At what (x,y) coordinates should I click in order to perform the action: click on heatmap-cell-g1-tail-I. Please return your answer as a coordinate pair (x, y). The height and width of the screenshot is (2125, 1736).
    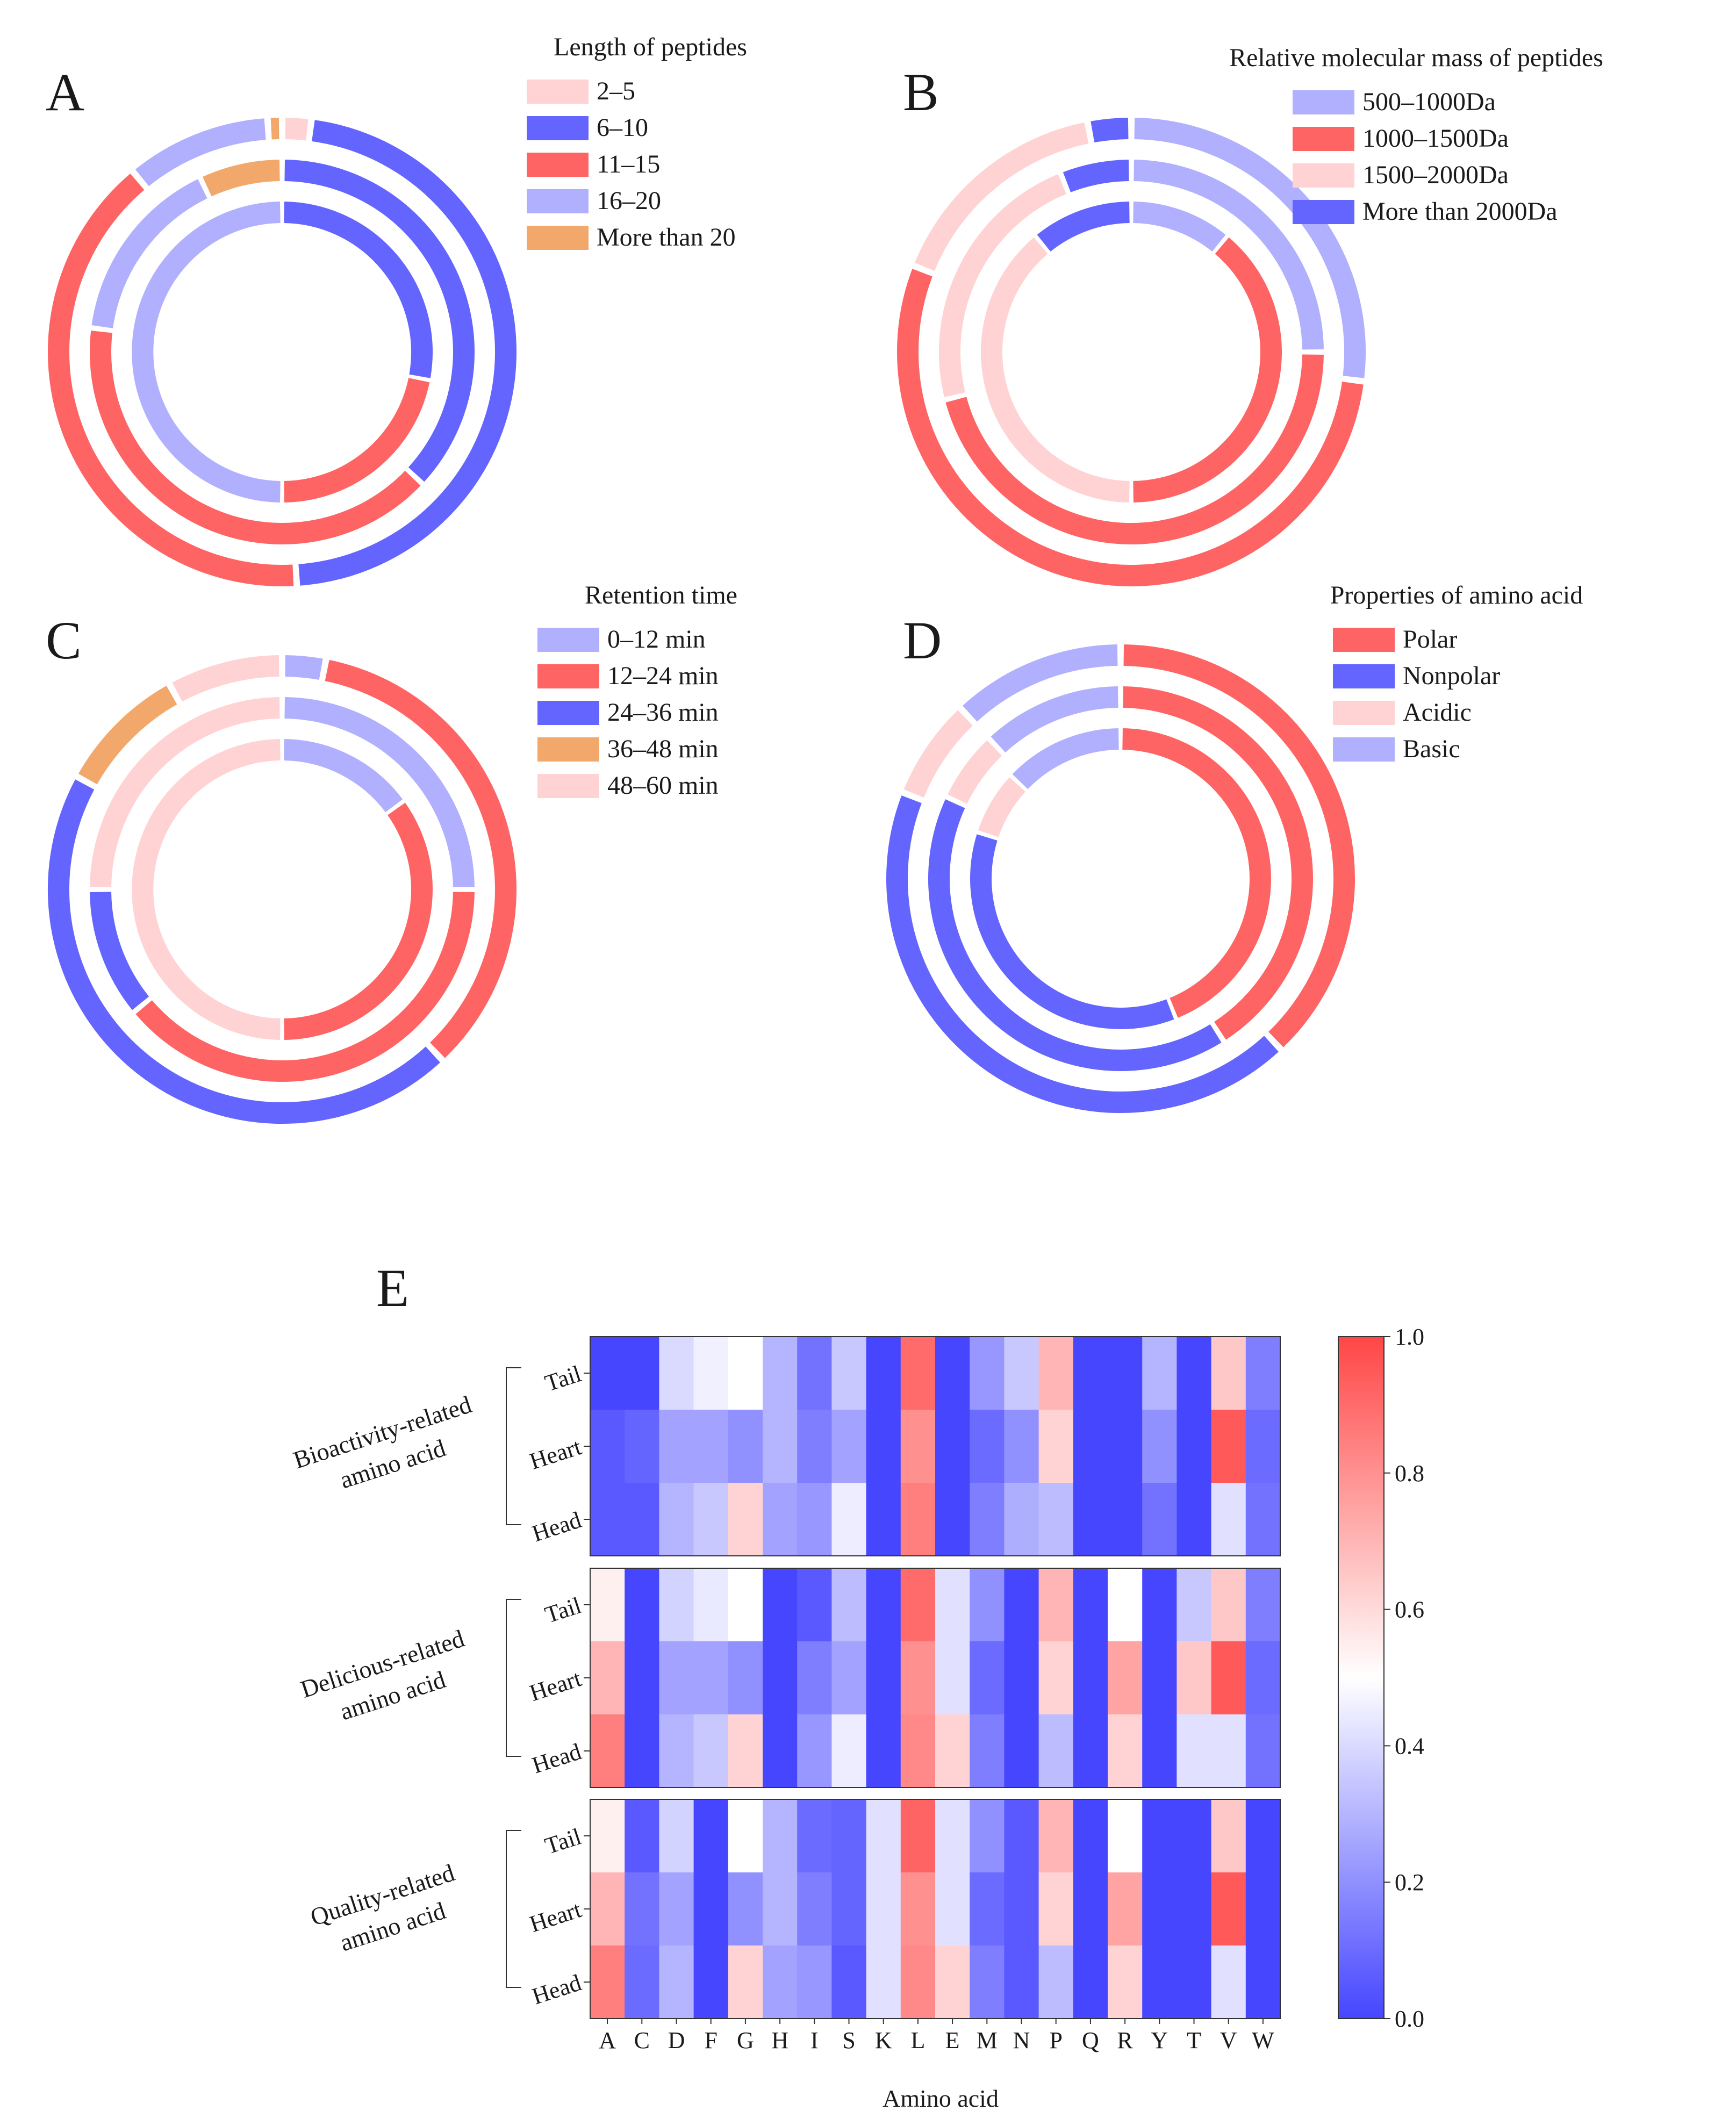
    Looking at the image, I should click on (814, 1605).